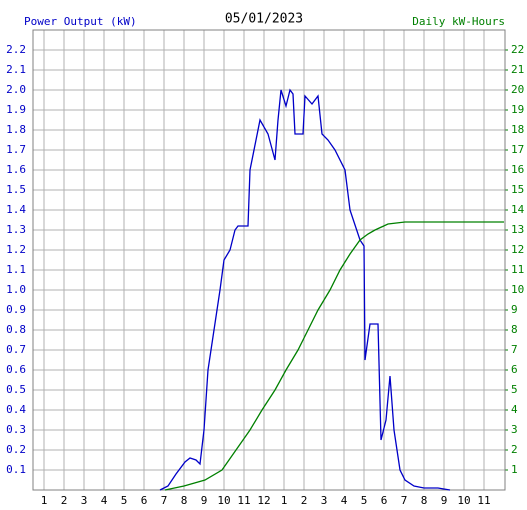  I want to click on y-tick-label: 0.7, so click(16, 349).